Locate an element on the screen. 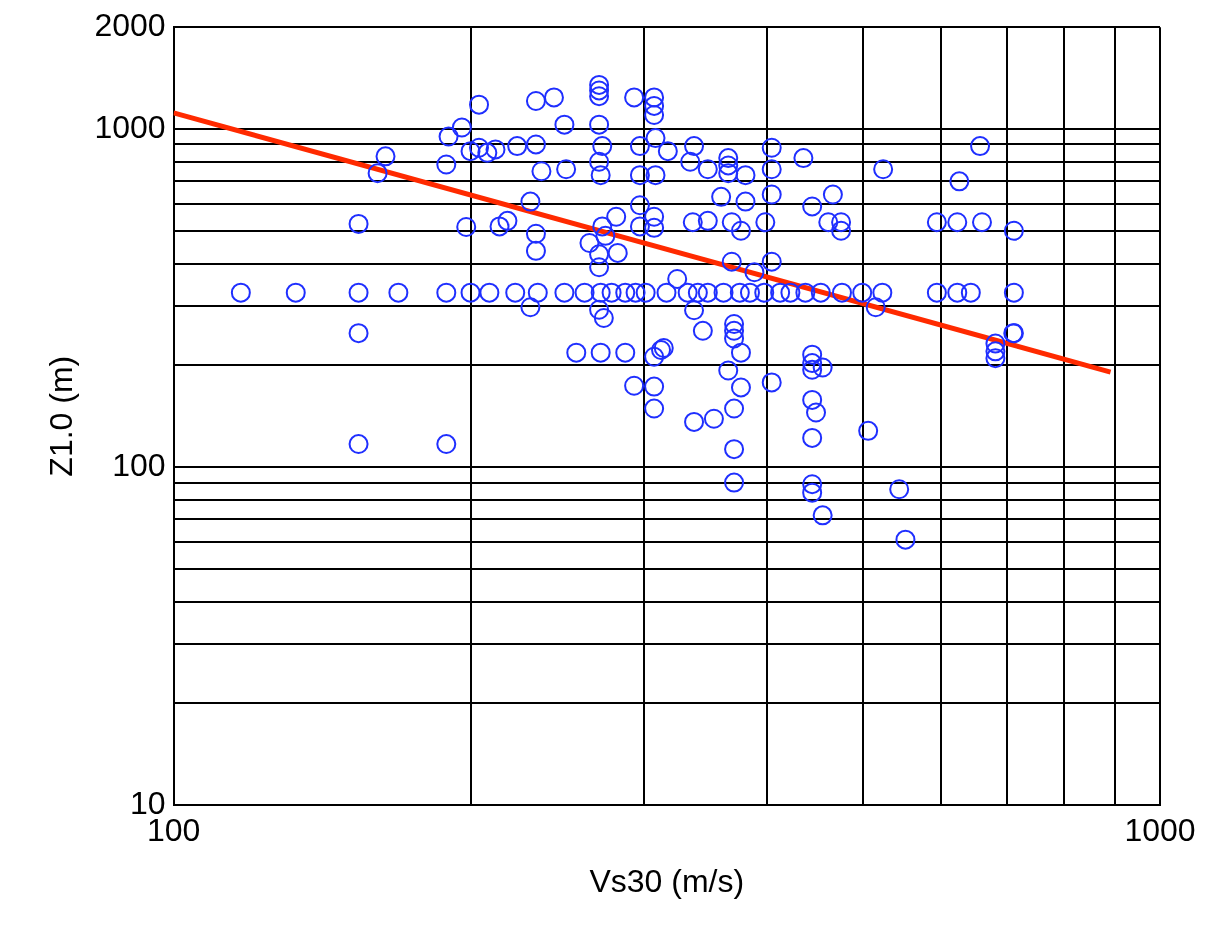 This screenshot has height=926, width=1216. x-axis-title: Vs30 (m/s) is located at coordinates (667, 880).